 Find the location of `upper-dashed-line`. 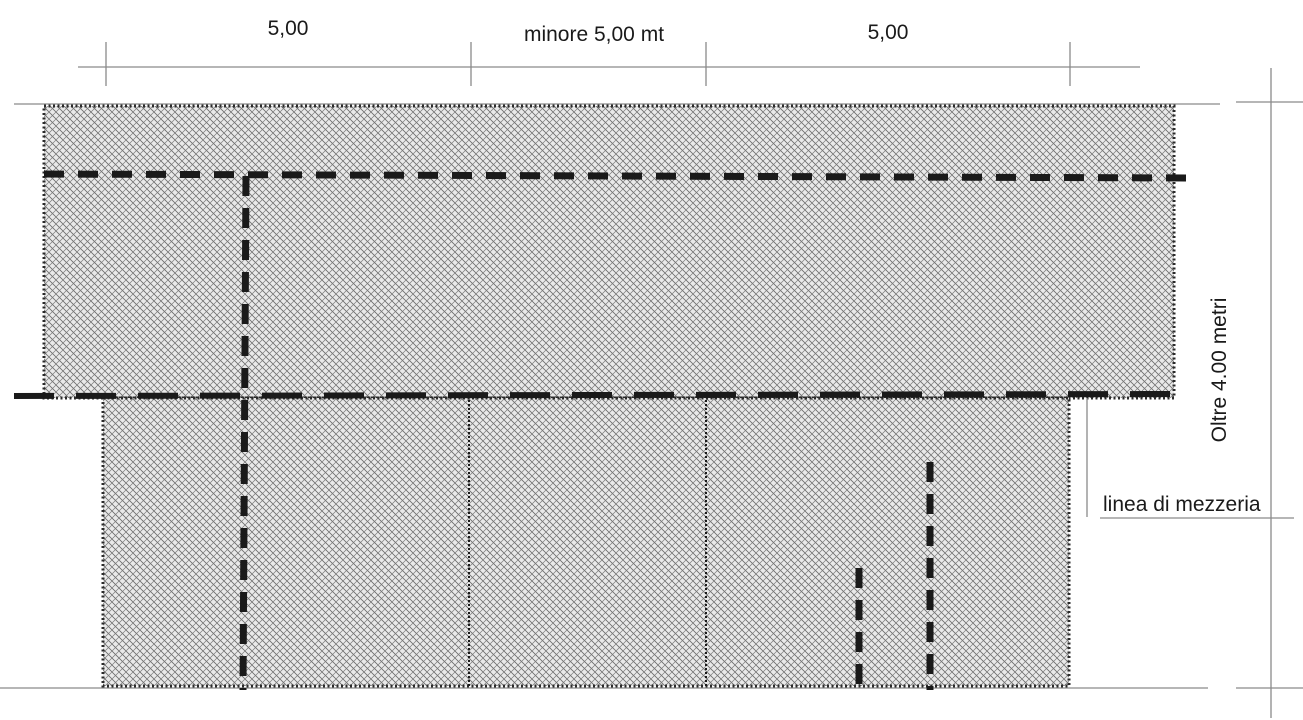

upper-dashed-line is located at coordinates (617, 176).